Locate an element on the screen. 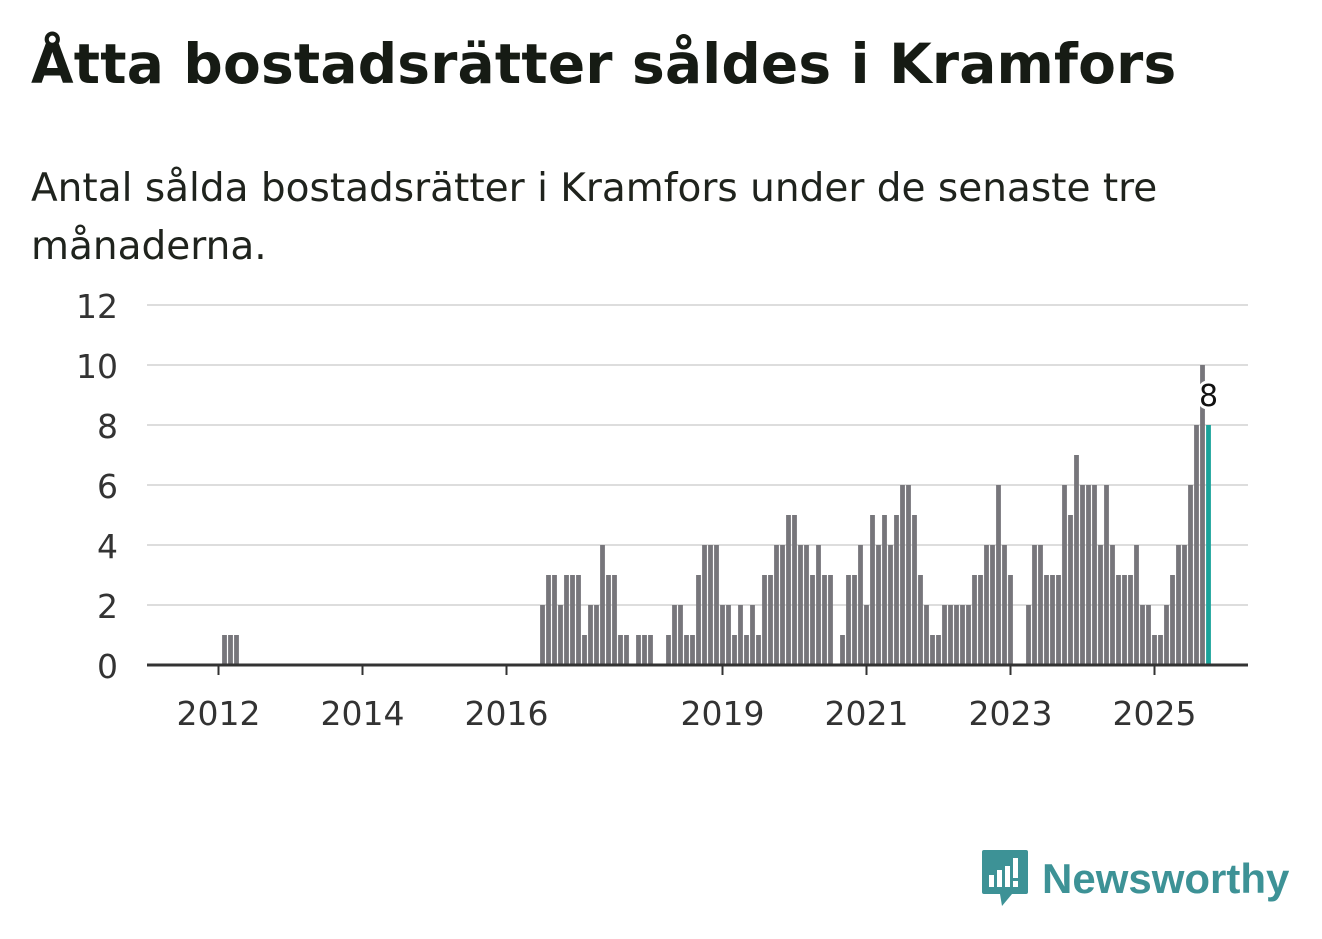 This screenshot has width=1322, height=939. y-tick-label: 6 is located at coordinates (107, 486).